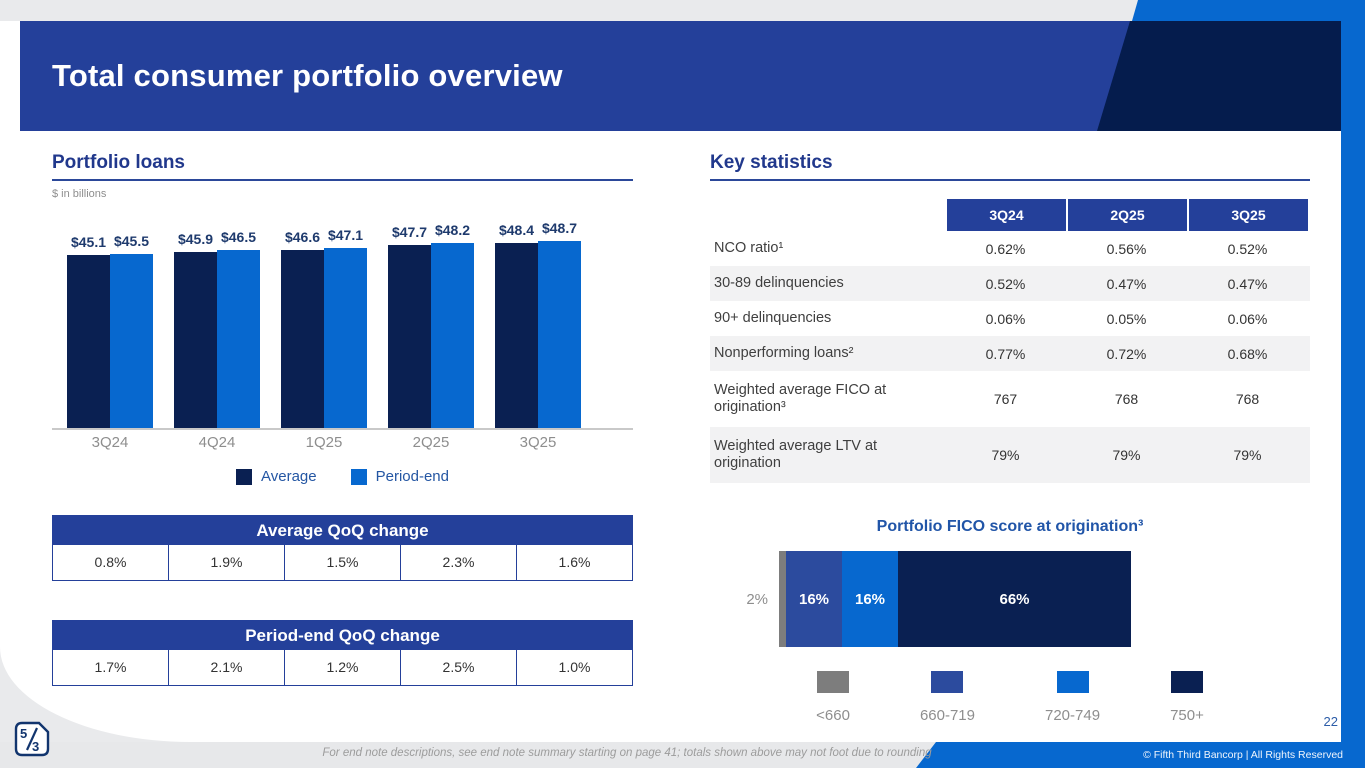 The width and height of the screenshot is (1365, 768). What do you see at coordinates (452, 230) in the screenshot?
I see `bar-value-label: $48.2` at bounding box center [452, 230].